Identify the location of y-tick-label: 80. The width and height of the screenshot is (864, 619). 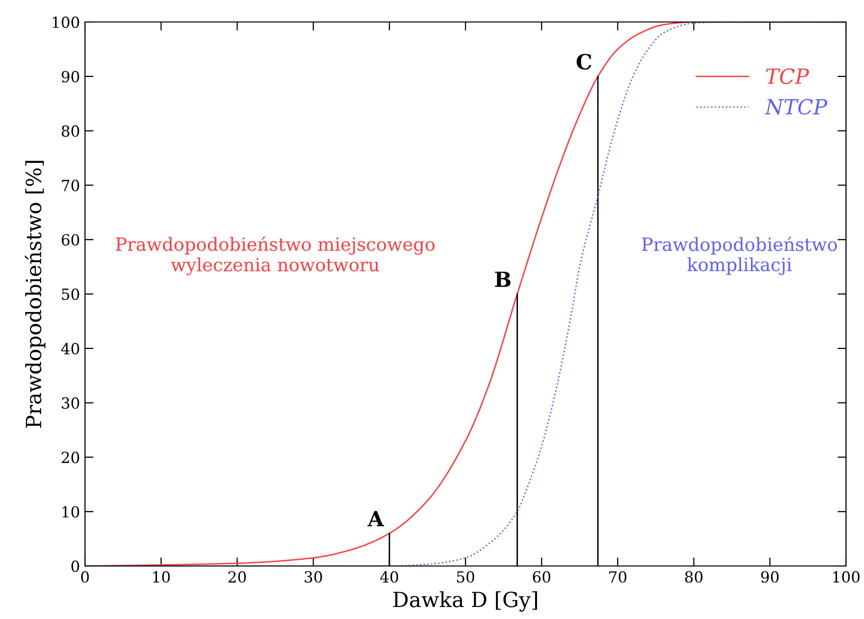
(71, 131).